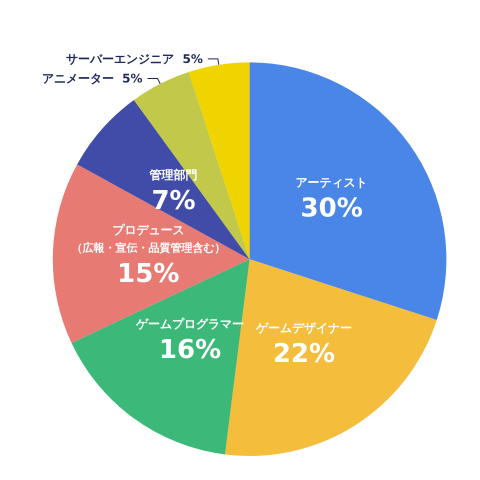 The width and height of the screenshot is (480, 480). Describe the element at coordinates (303, 327) in the screenshot. I see `slice-label: ゲームデザイナー` at that location.